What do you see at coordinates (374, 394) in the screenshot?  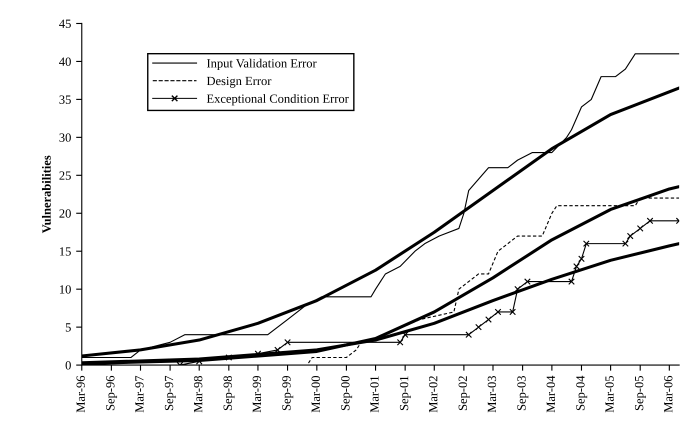 I see `x-tick-label: Mar-01` at bounding box center [374, 394].